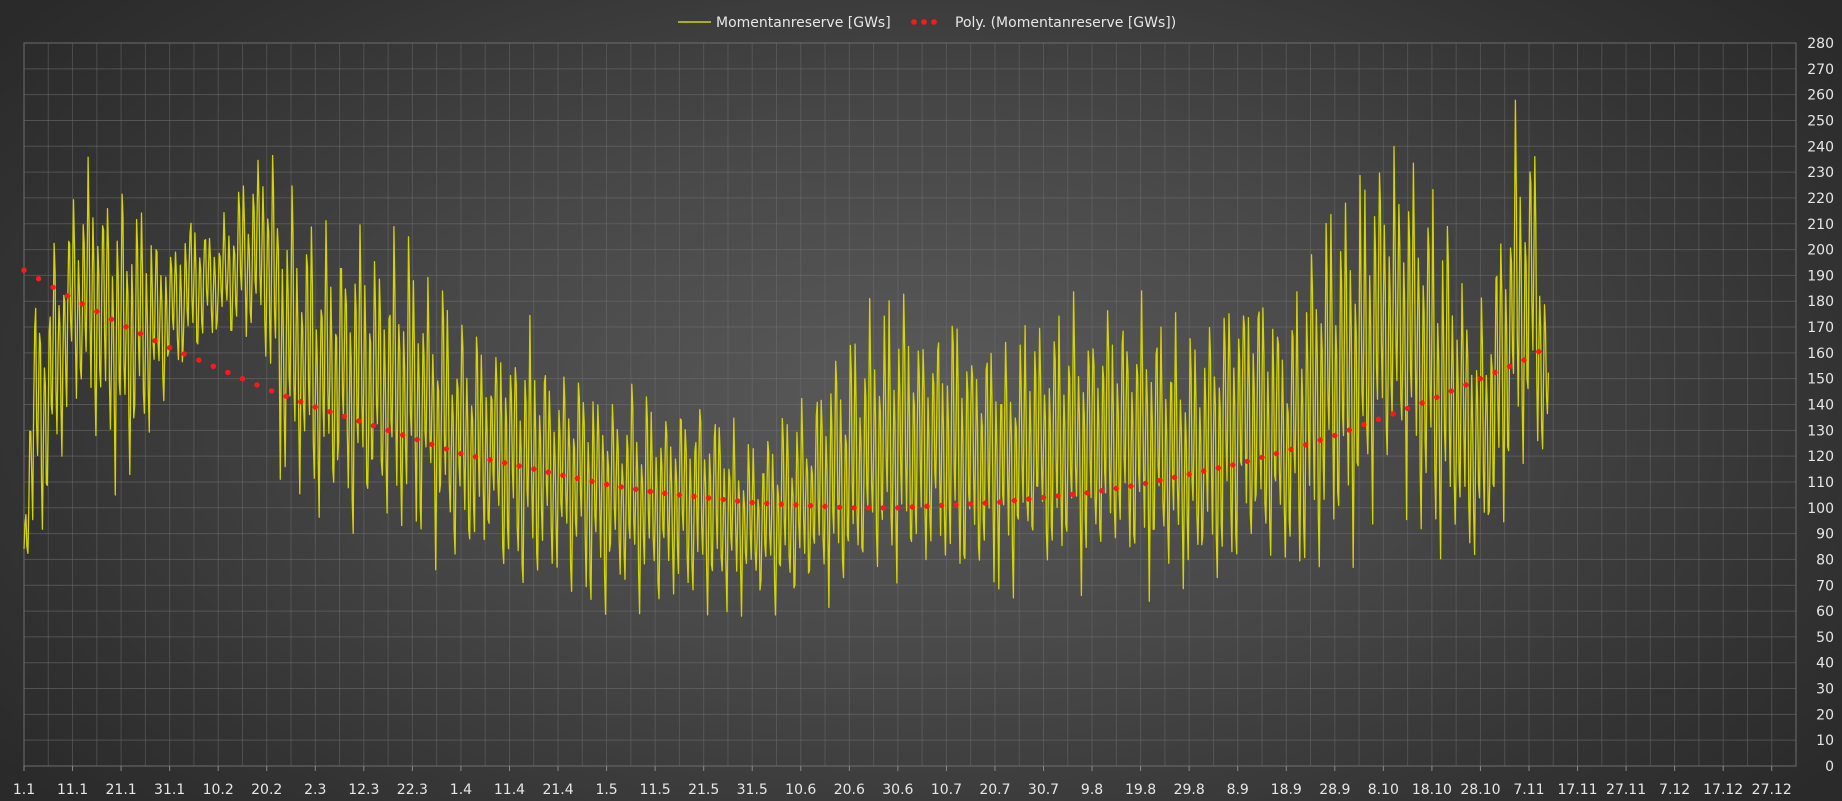 Image resolution: width=1842 pixels, height=801 pixels. Describe the element at coordinates (169, 790) in the screenshot. I see `x-tick-label: 31.1` at that location.